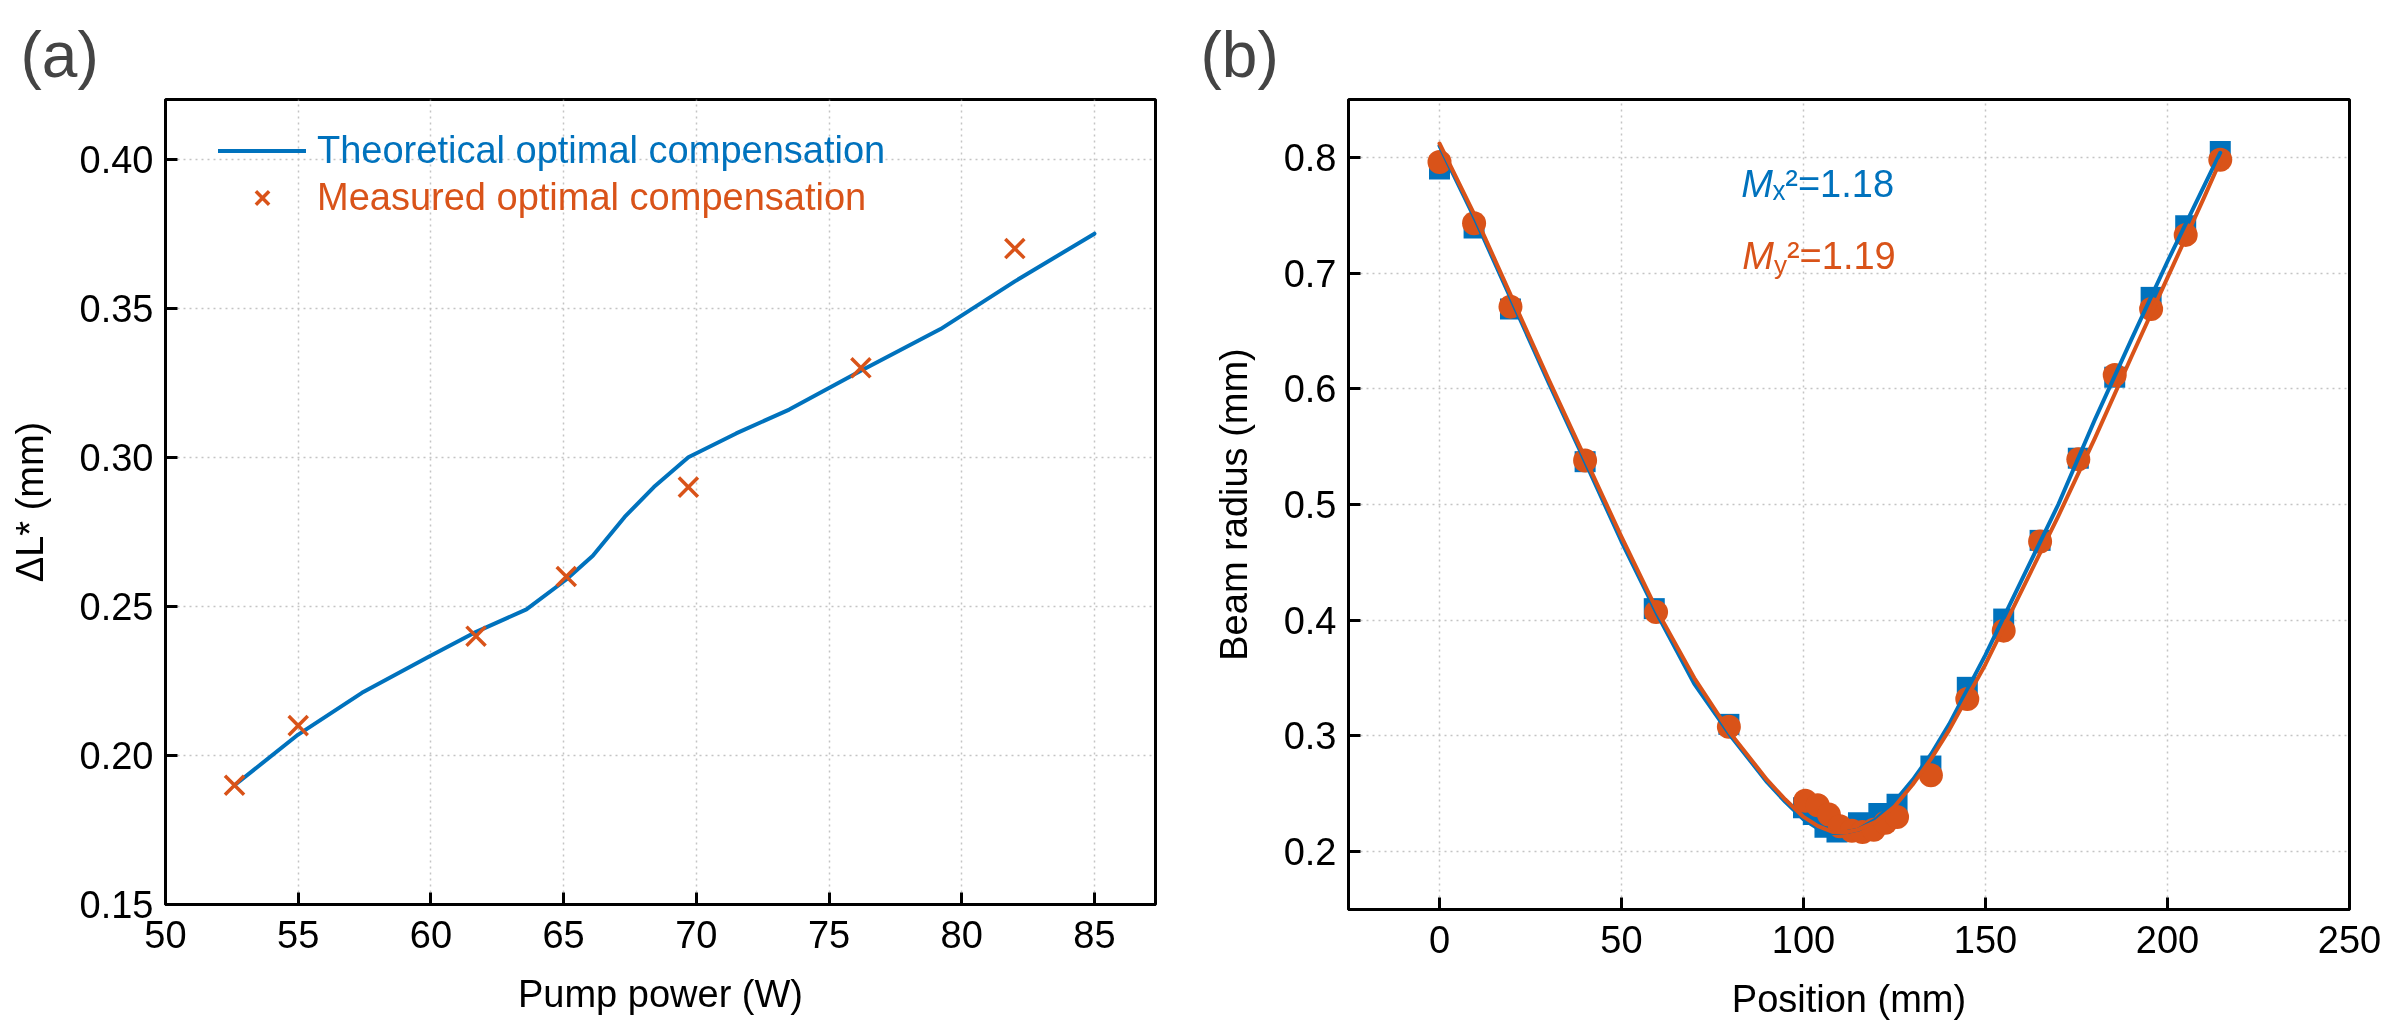  I want to click on x-tick-label: 0, so click(1439, 939).